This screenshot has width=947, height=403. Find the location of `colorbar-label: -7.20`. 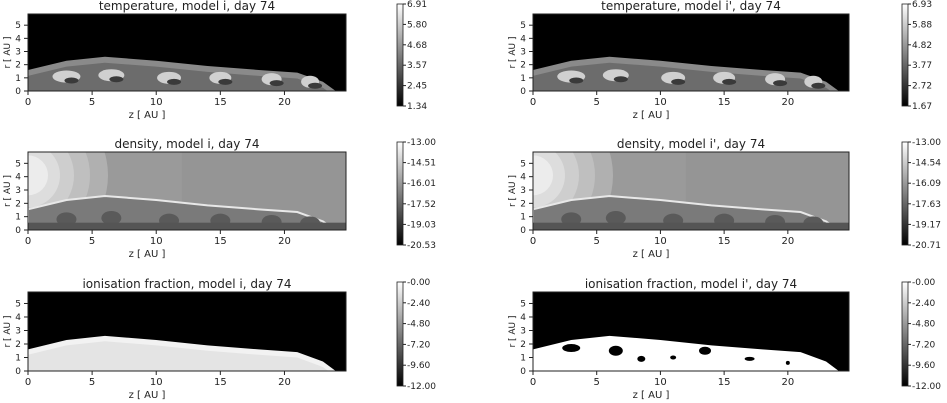

colorbar-label: -7.20 is located at coordinates (924, 345).